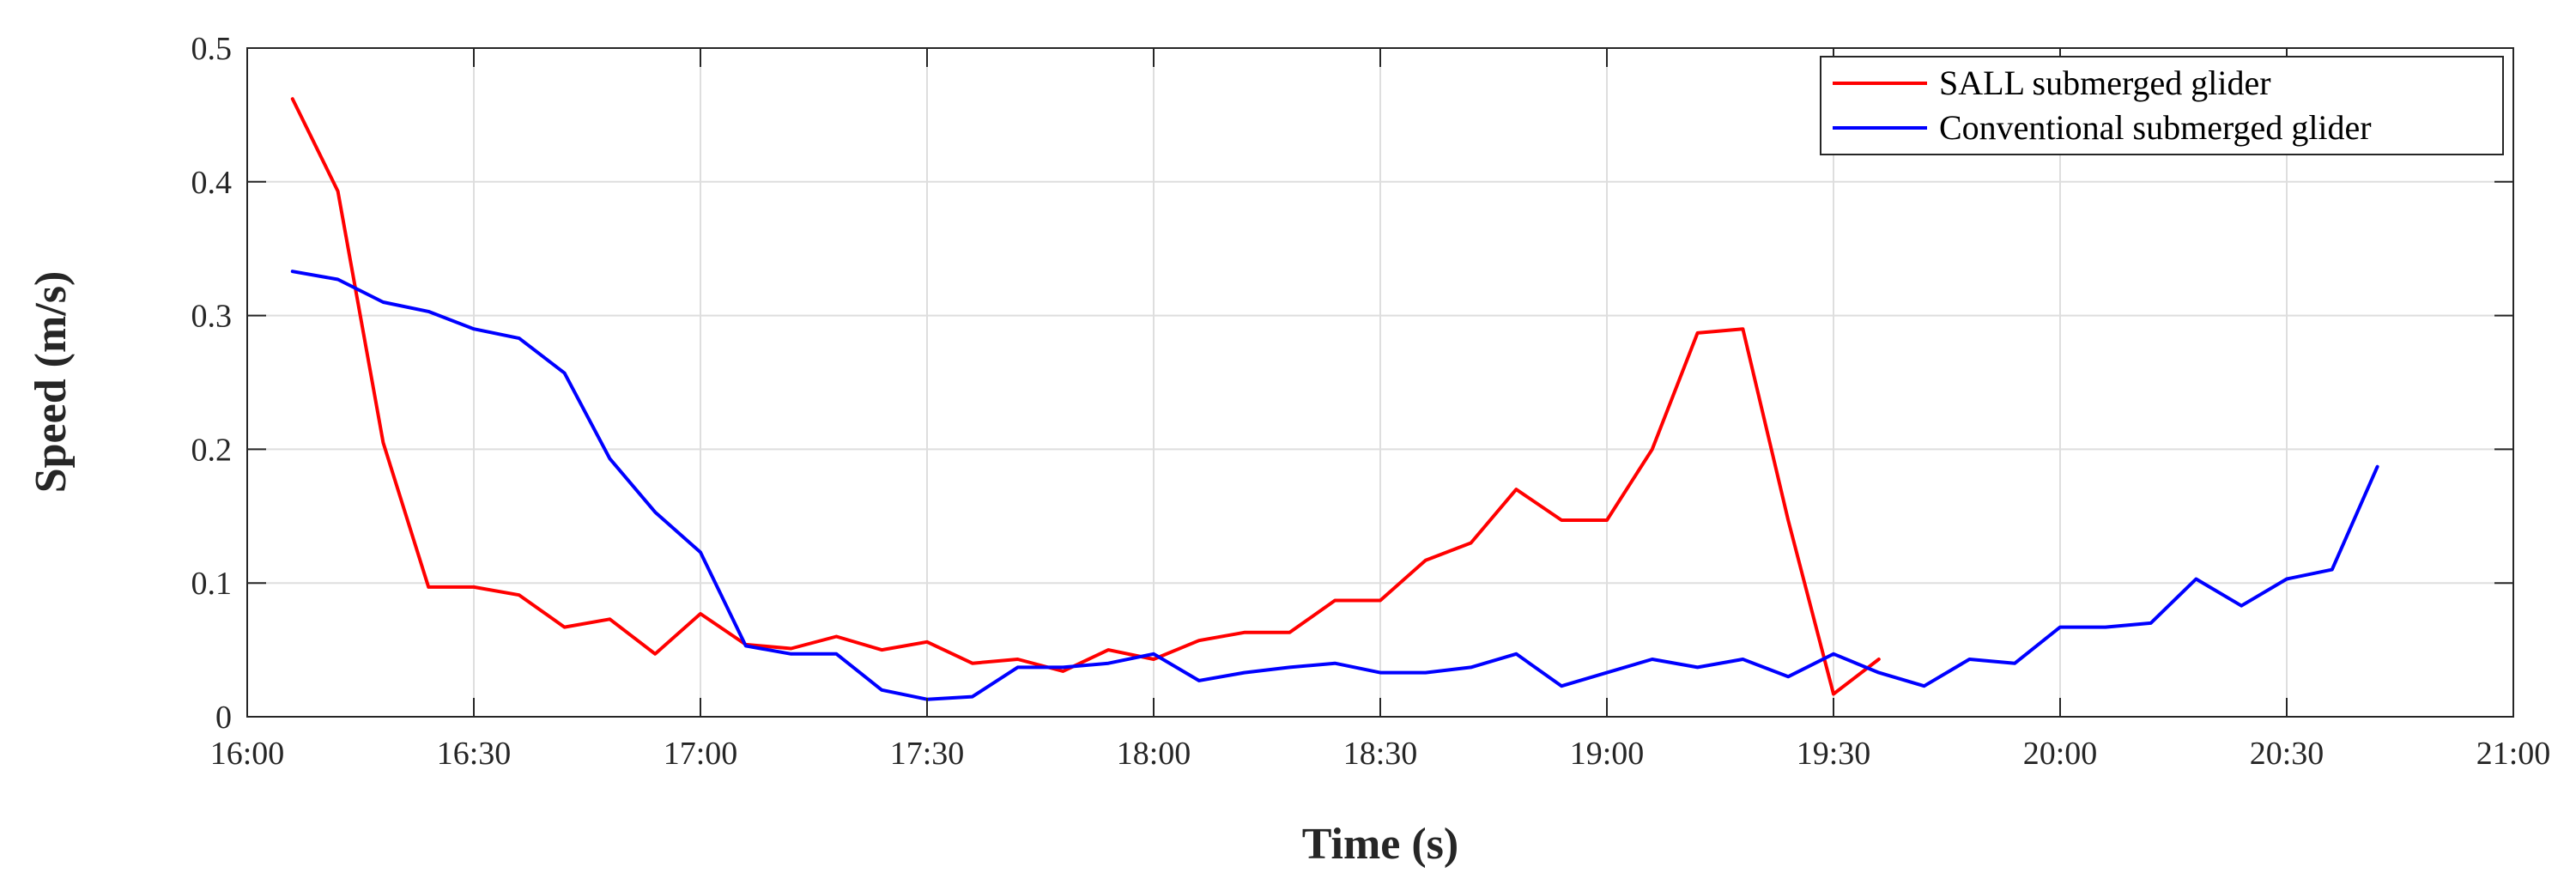 This screenshot has height=885, width=2576. I want to click on x-tick-label: 19:30, so click(1834, 754).